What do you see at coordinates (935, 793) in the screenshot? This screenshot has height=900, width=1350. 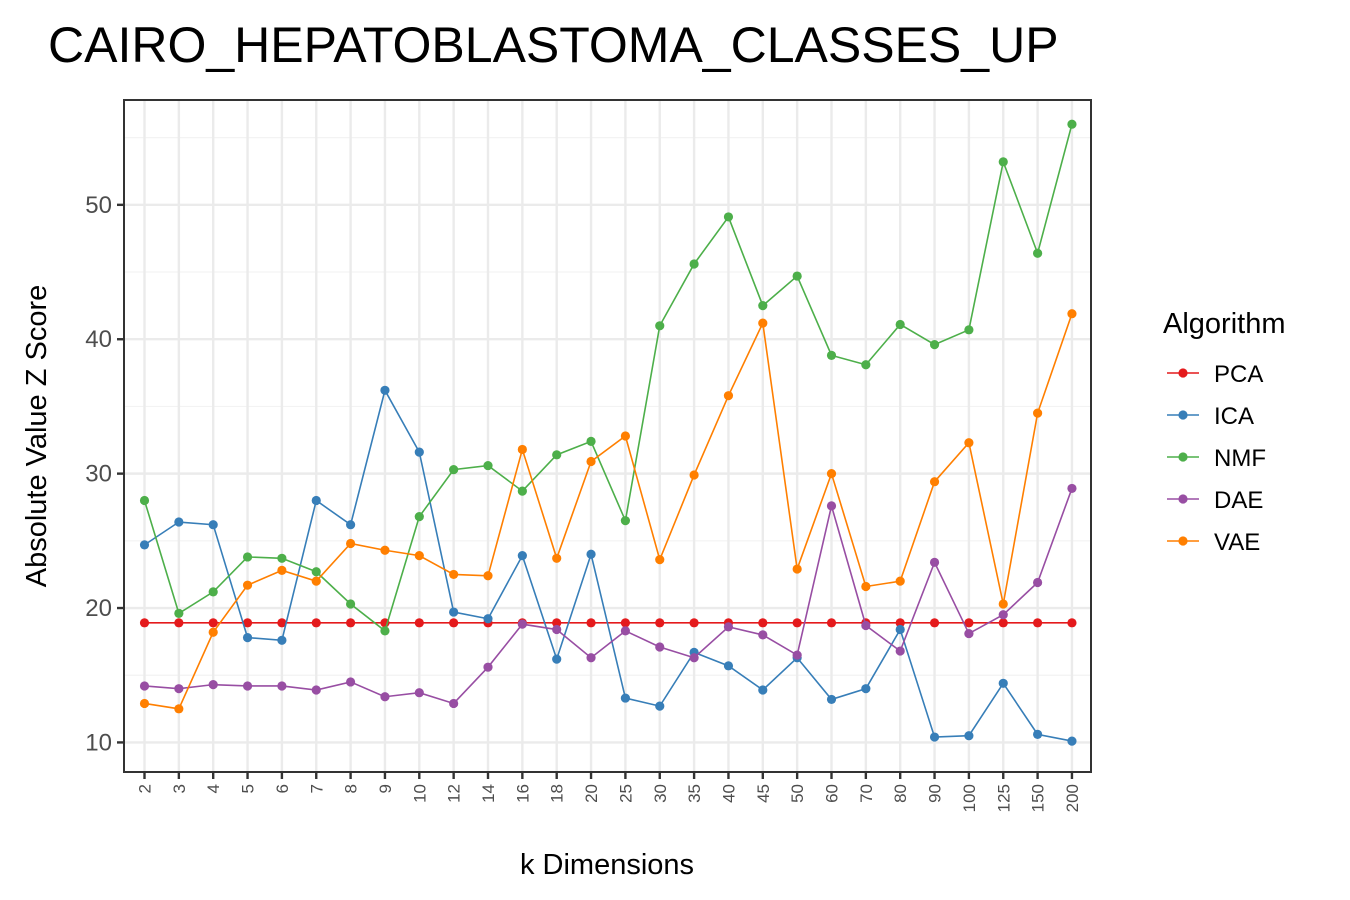 I see `x-tick-label: 90` at bounding box center [935, 793].